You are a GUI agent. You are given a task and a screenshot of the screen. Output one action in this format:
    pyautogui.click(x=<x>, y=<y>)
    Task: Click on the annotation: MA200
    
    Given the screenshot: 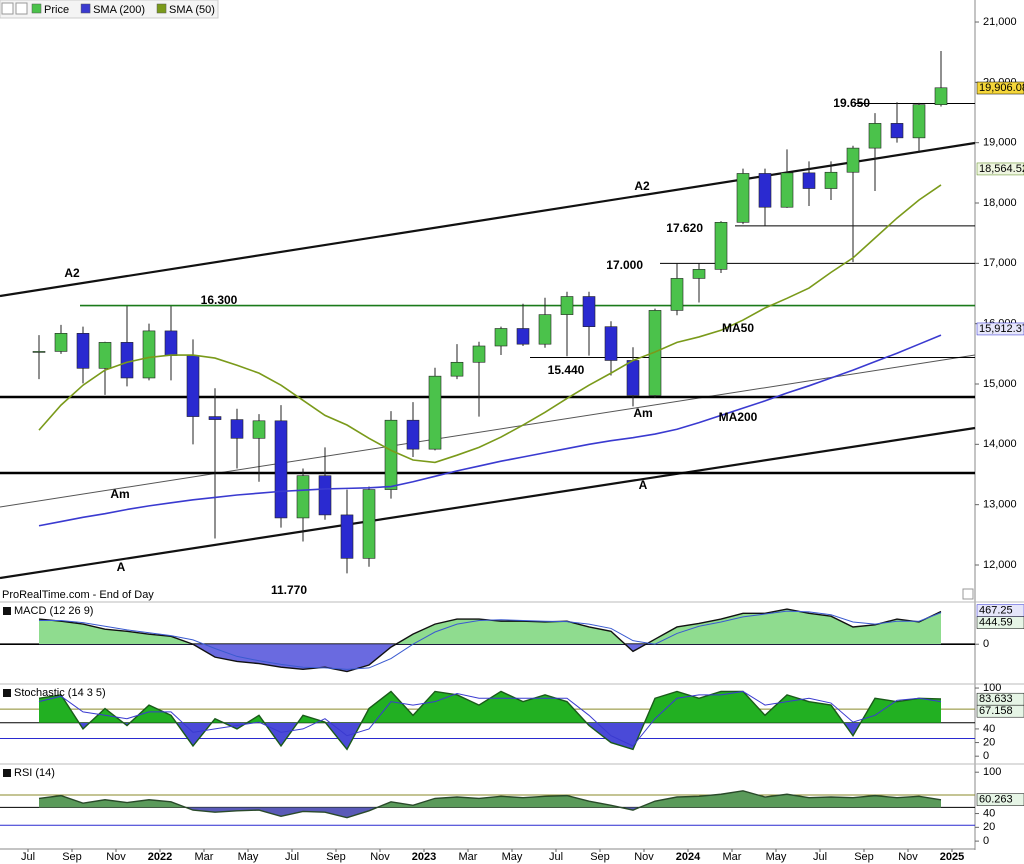 What is the action you would take?
    pyautogui.click(x=738, y=417)
    